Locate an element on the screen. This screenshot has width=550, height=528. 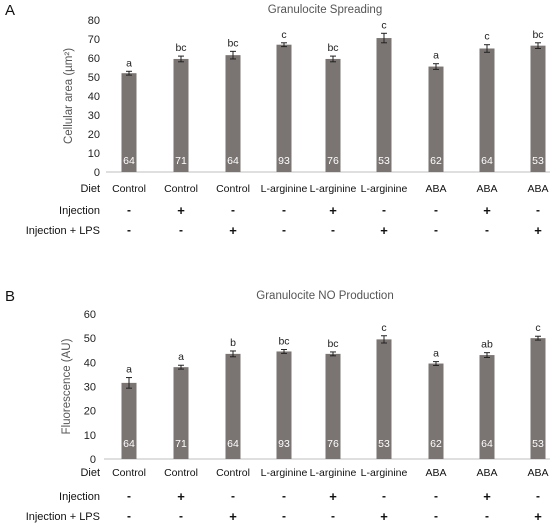
sample-size-label: 76 is located at coordinates (333, 161).